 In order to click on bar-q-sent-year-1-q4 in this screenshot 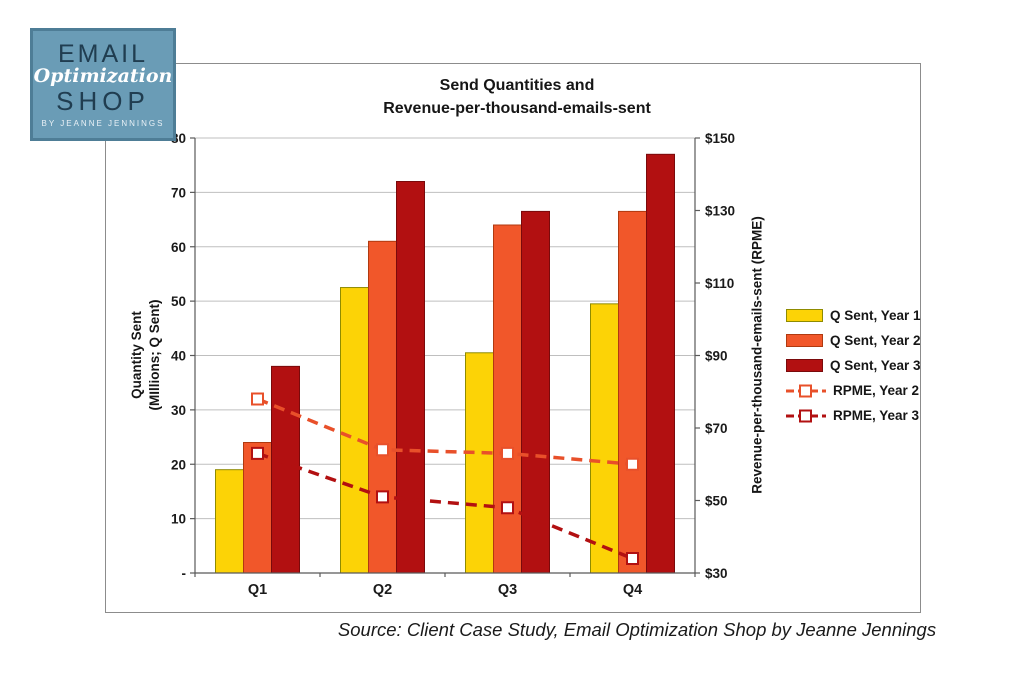, I will do `click(604, 438)`.